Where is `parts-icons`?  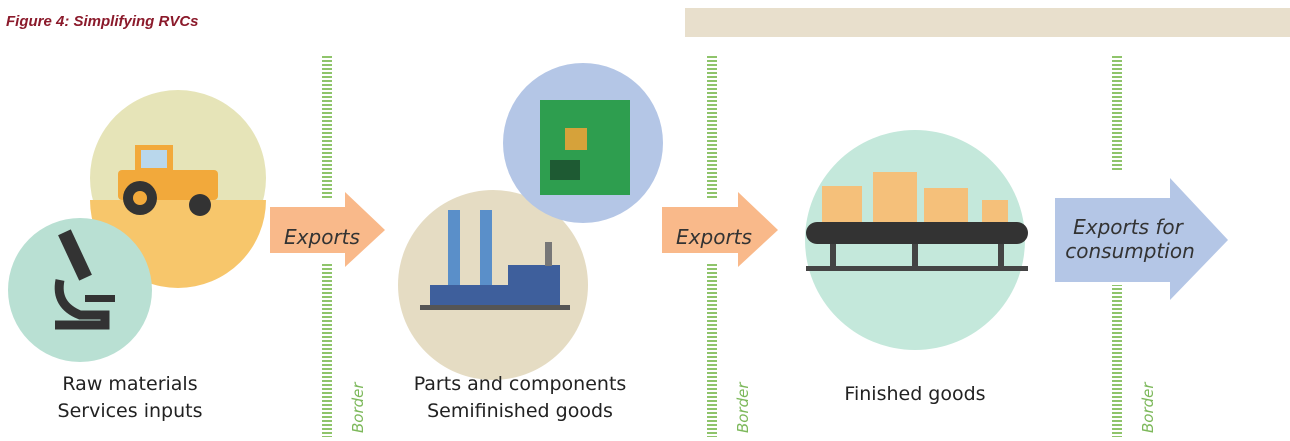
parts-icons is located at coordinates (530, 221).